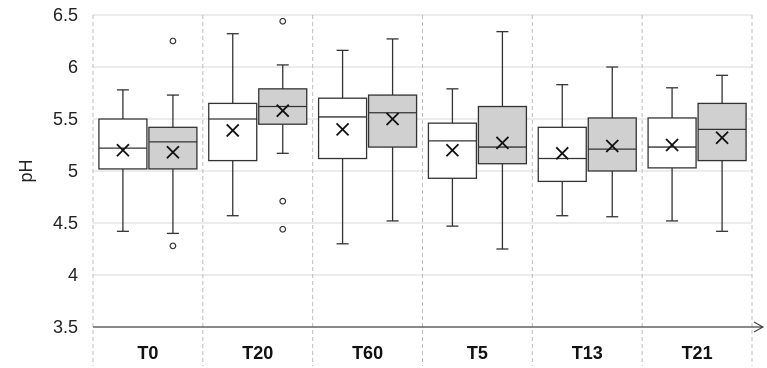  Describe the element at coordinates (65, 15) in the screenshot. I see `y-tick-label: 6.5` at that location.